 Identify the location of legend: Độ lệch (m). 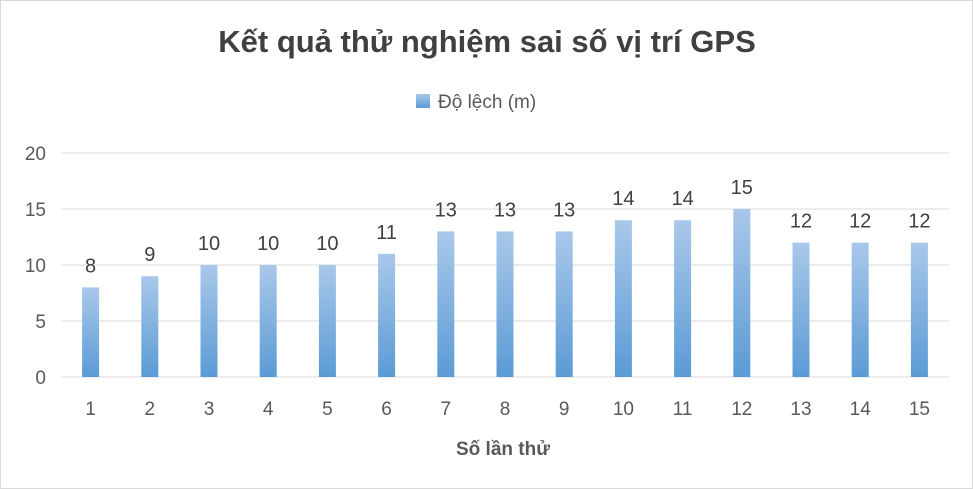
(476, 102).